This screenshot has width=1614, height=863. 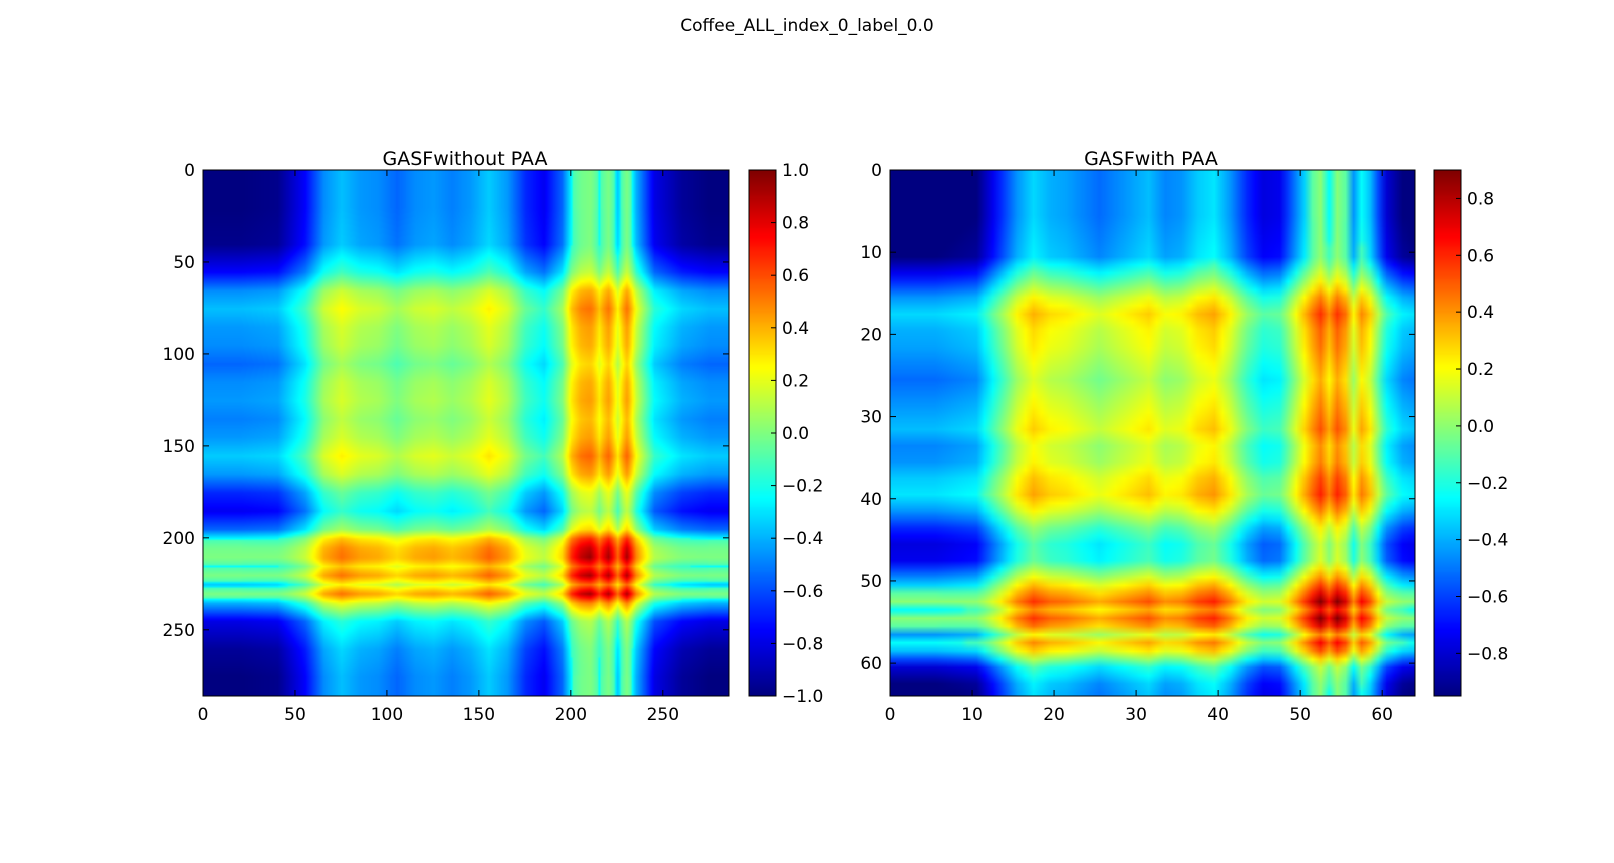 I want to click on colorbar-image, so click(x=1447, y=433).